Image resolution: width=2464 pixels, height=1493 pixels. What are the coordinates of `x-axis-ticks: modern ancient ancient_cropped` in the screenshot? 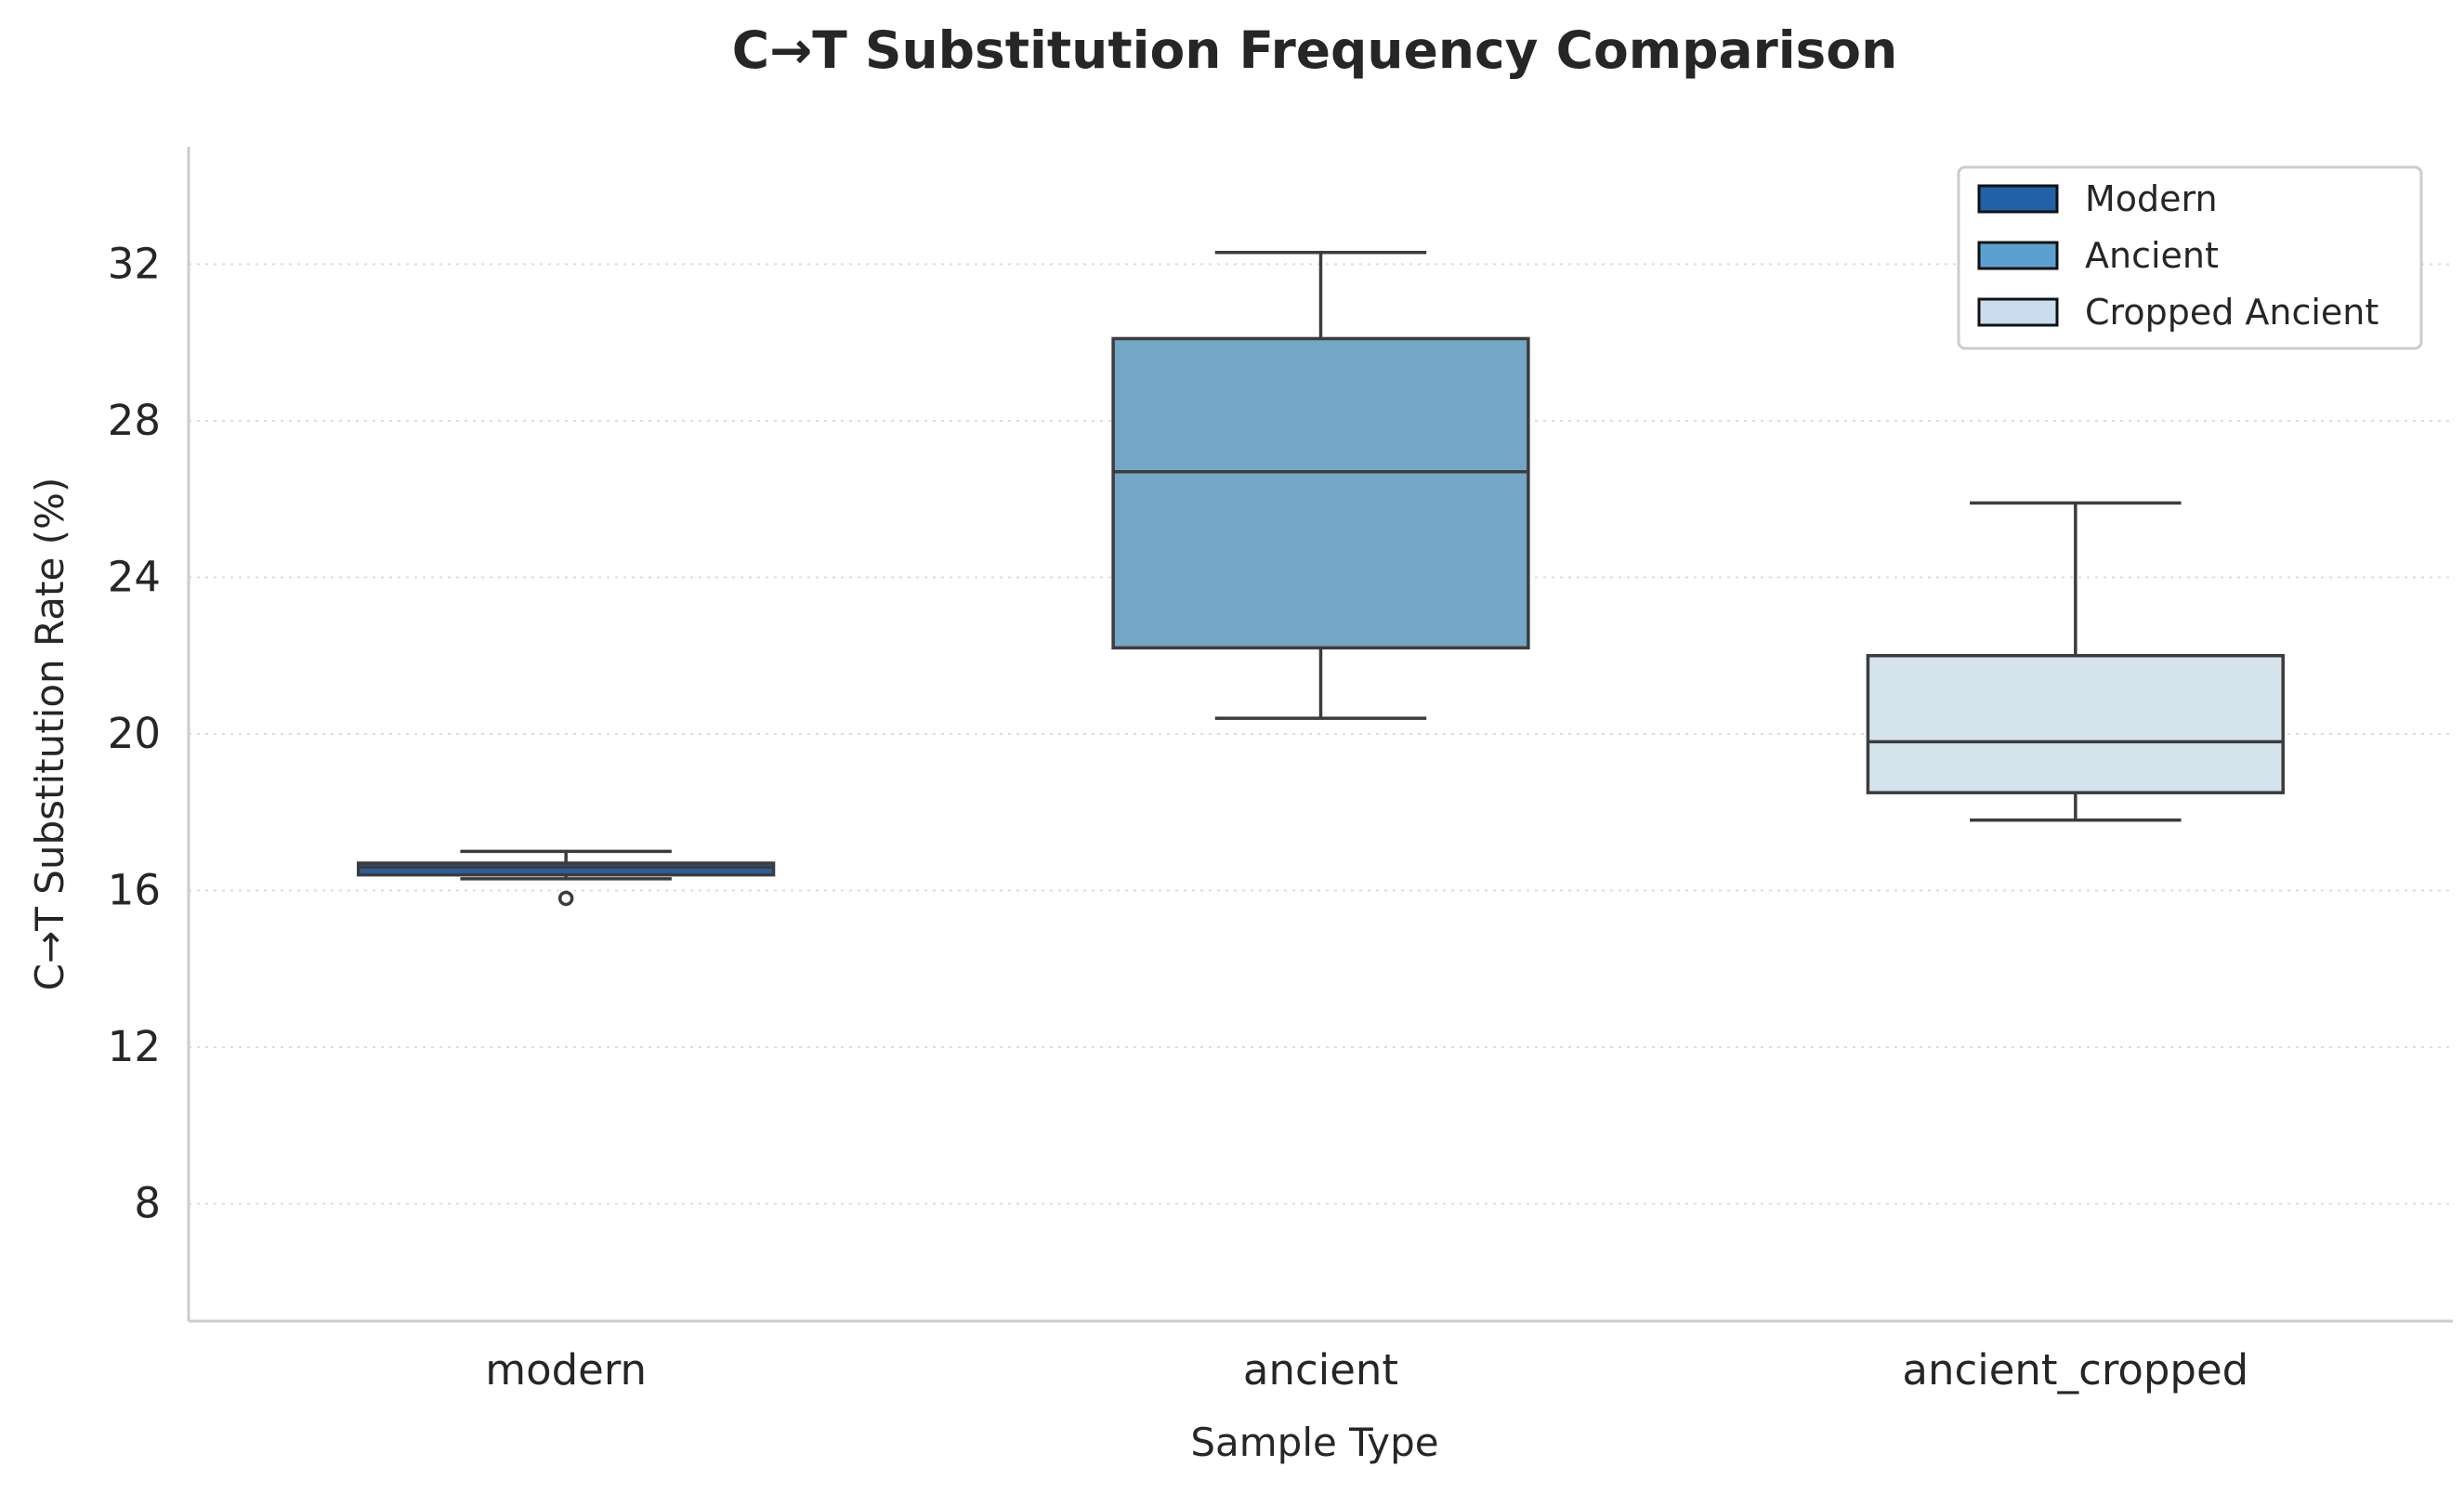 It's located at (1366, 1370).